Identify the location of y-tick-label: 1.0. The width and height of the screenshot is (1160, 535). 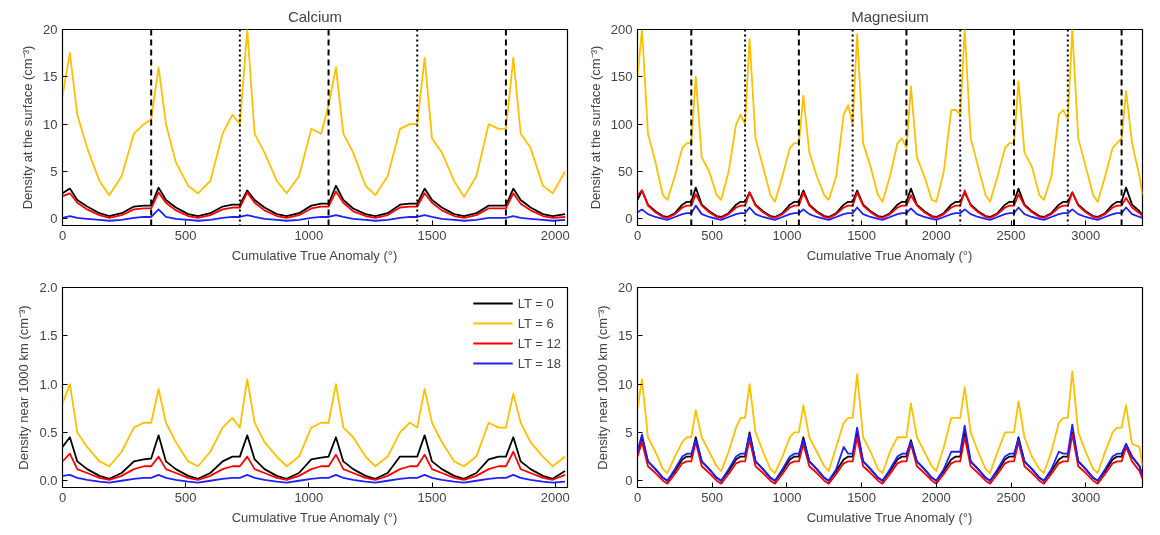
(48, 384).